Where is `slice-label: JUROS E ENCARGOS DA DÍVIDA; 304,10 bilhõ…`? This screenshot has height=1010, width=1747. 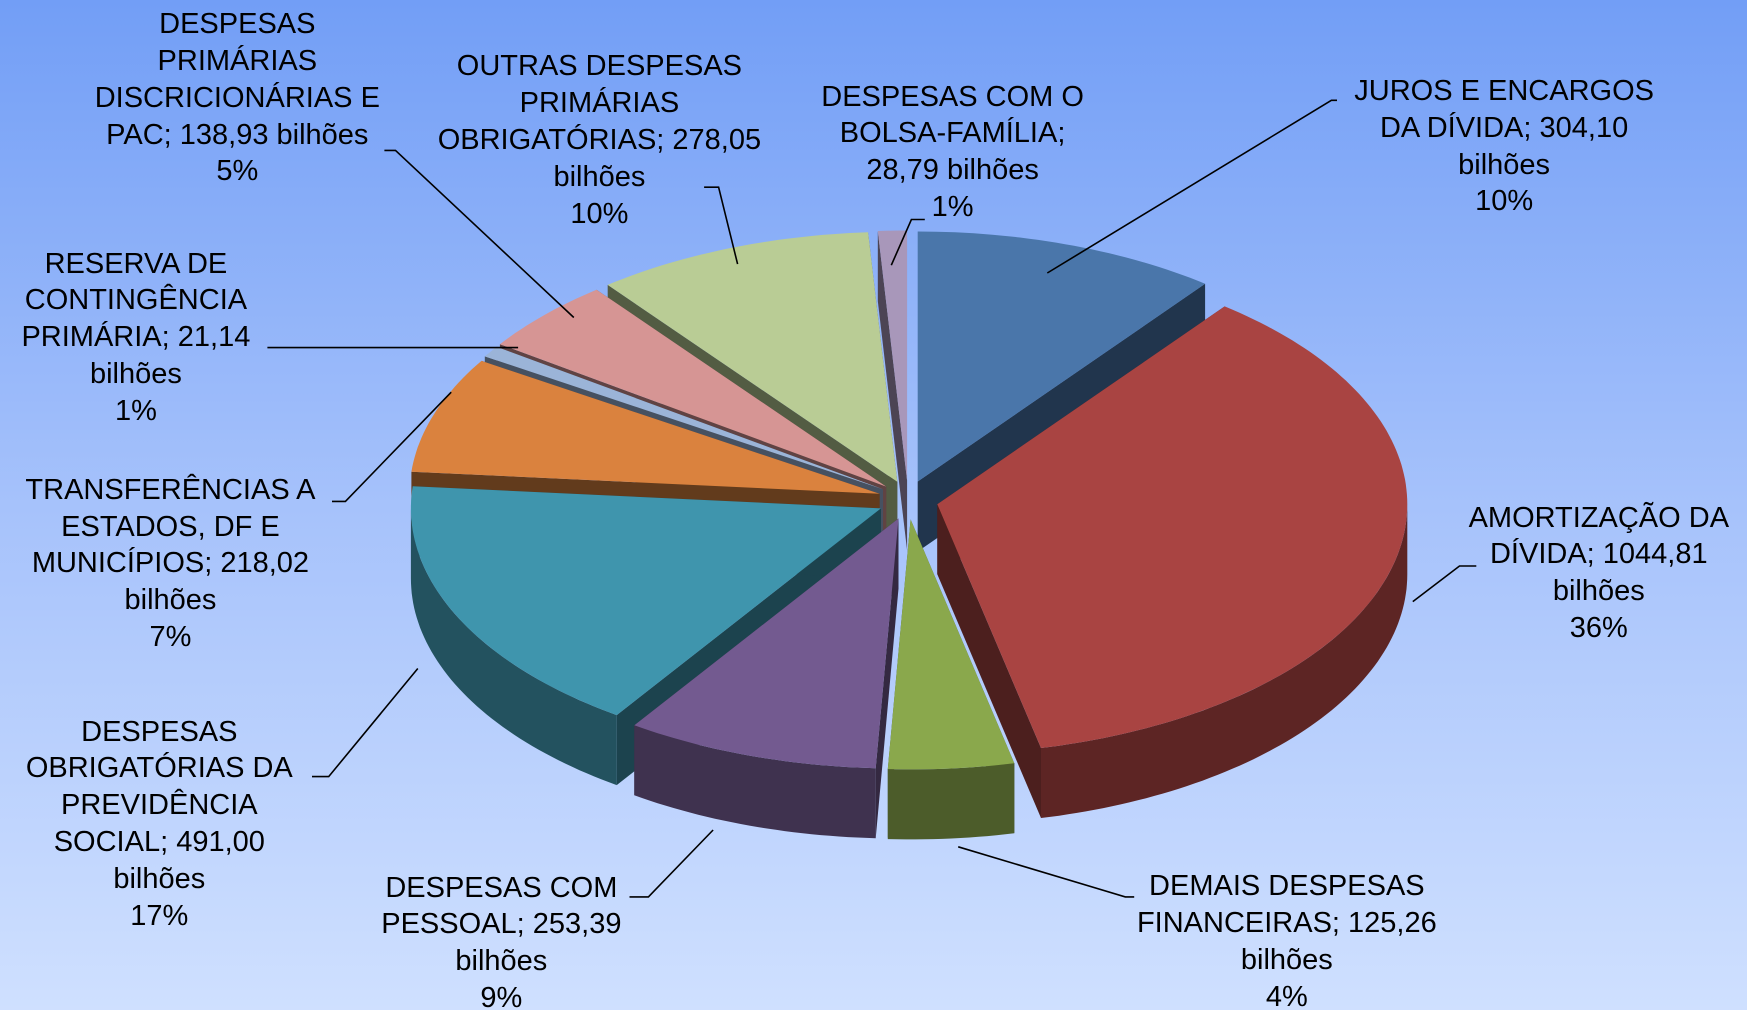
slice-label: JUROS E ENCARGOS DA DÍVIDA; 304,10 bilhõ… is located at coordinates (1504, 146).